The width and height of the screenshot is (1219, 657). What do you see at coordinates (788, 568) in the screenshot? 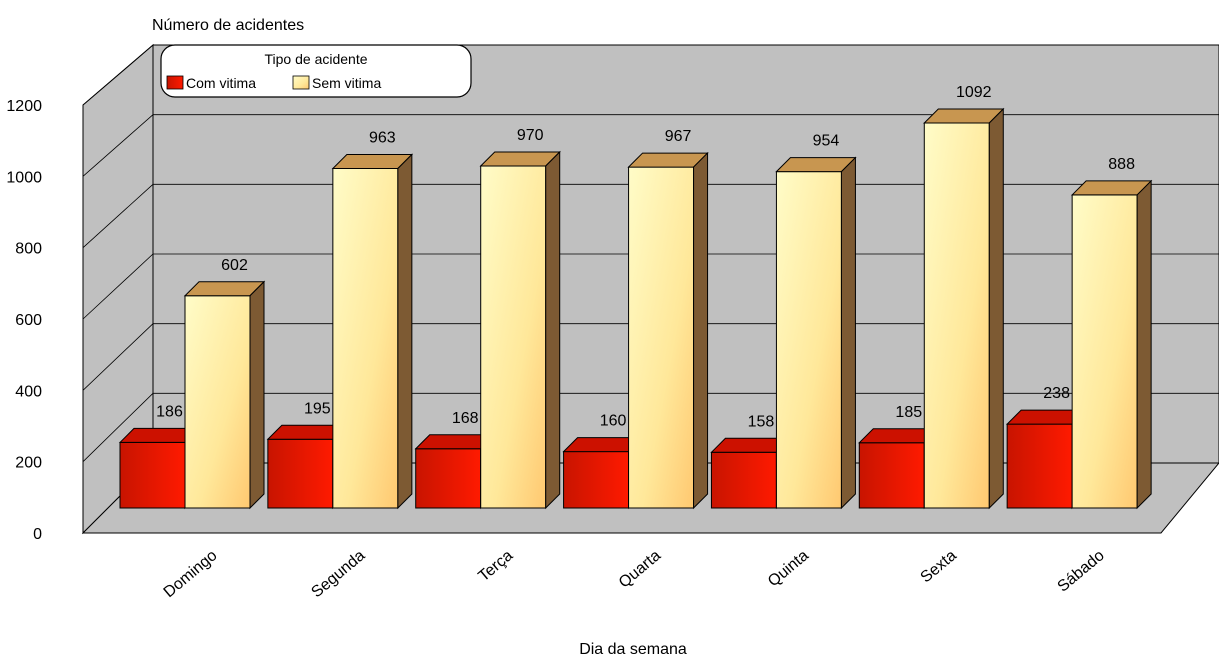
I see `x-tick-label: Quinta` at bounding box center [788, 568].